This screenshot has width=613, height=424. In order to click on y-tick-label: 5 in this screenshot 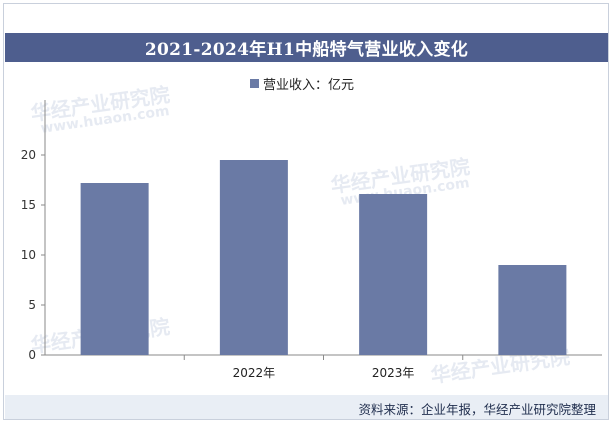, I will do `click(32, 305)`.